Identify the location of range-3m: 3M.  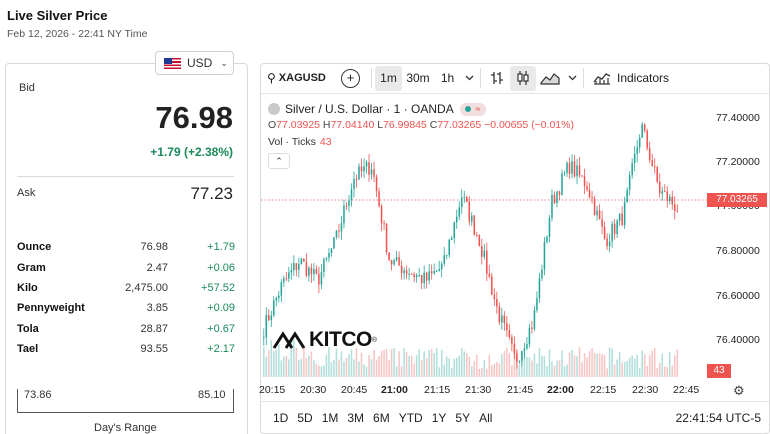
(356, 418).